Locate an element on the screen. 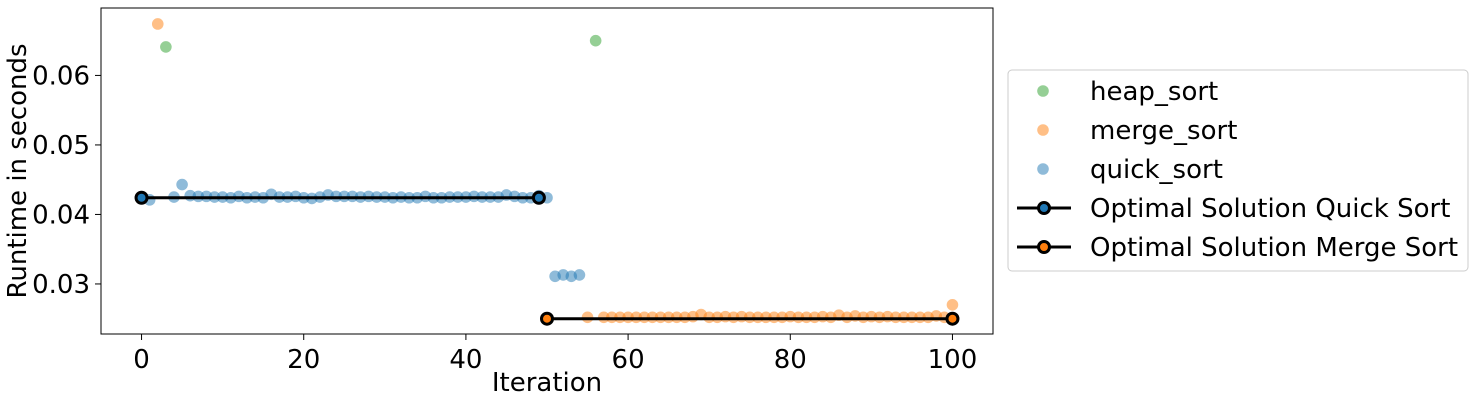  legend-entry-optimal-solution-quick-sort: Optimal Solution Quick Sort is located at coordinates (1233, 209).